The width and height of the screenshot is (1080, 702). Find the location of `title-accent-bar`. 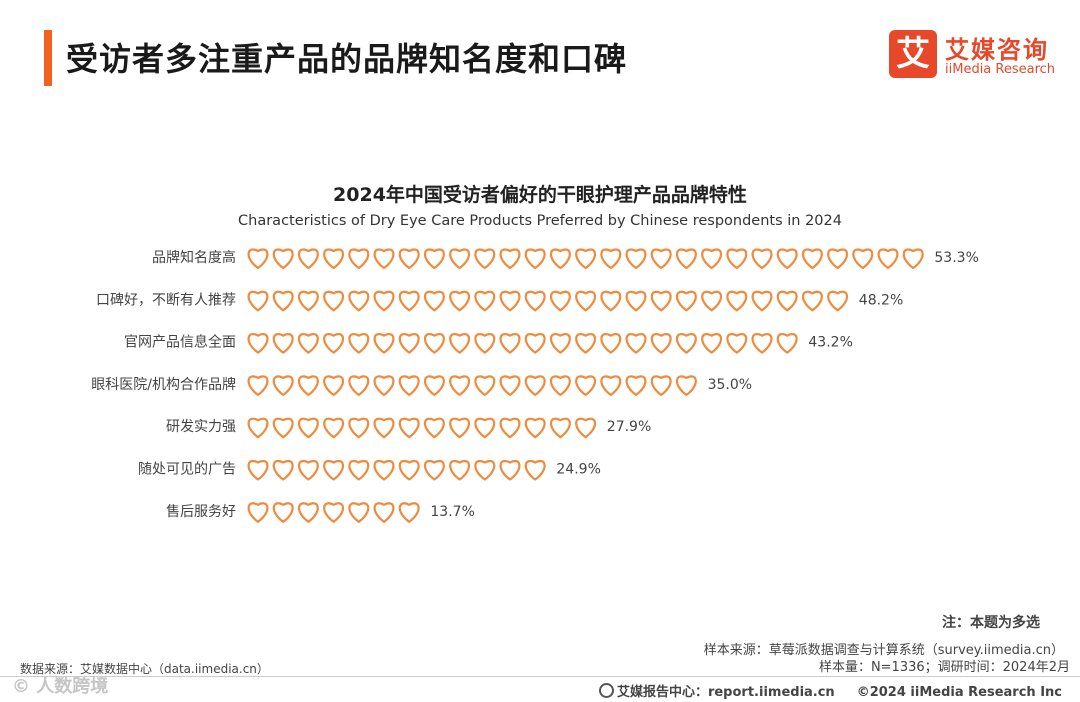

title-accent-bar is located at coordinates (48, 58).